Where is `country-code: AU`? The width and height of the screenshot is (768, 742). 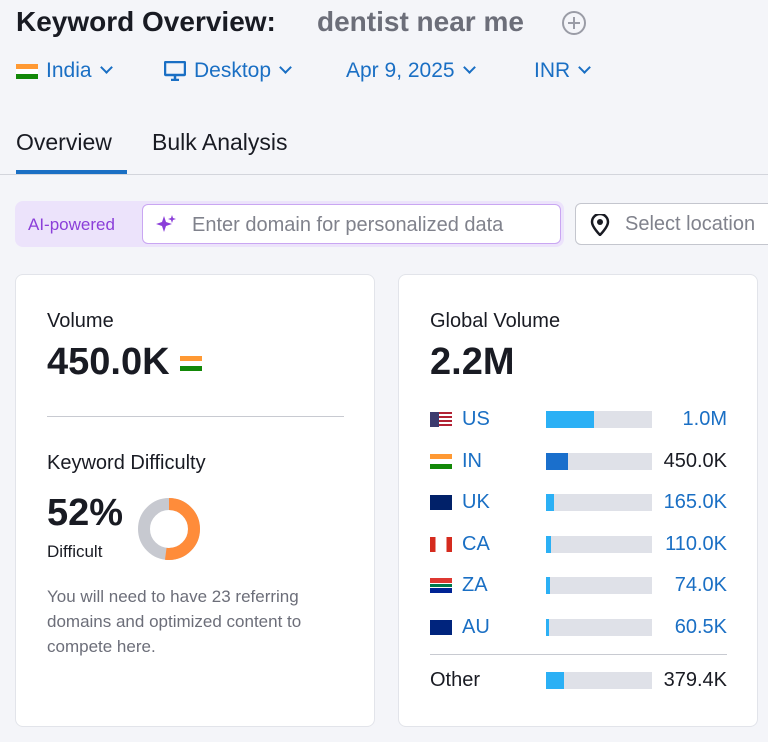
country-code: AU is located at coordinates (476, 627).